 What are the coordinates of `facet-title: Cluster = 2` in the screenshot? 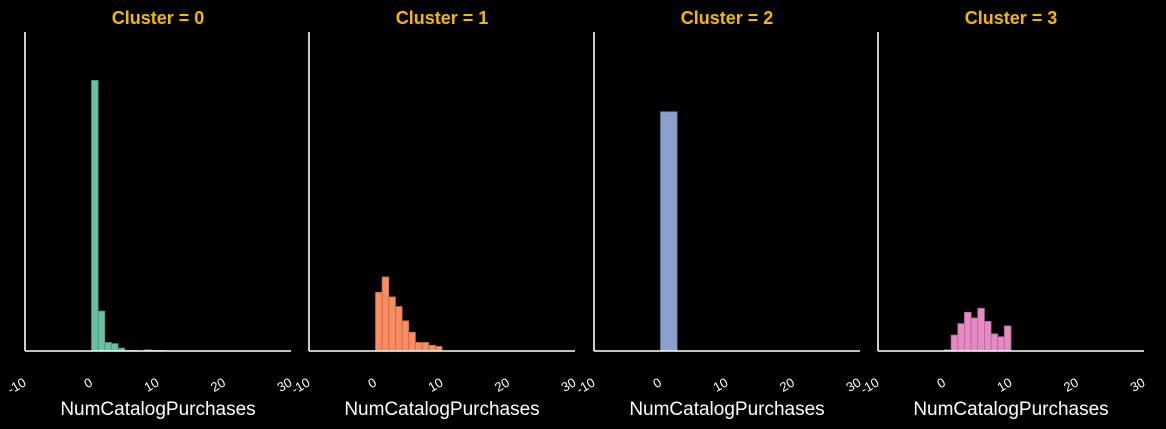 It's located at (727, 18).